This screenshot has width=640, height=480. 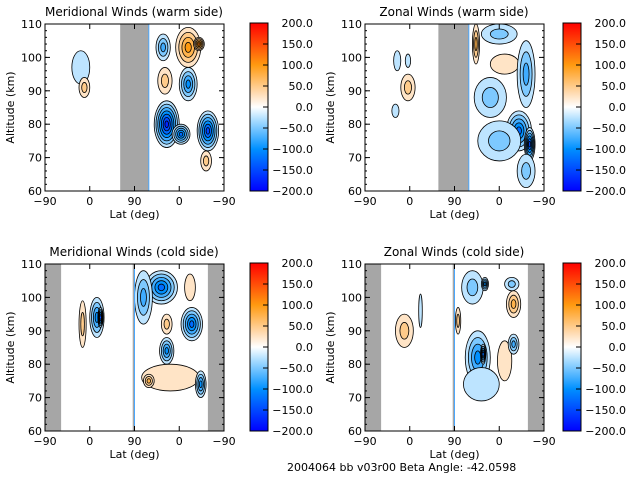 What do you see at coordinates (133, 252) in the screenshot?
I see `chart-title: Meridional Winds (cold side)` at bounding box center [133, 252].